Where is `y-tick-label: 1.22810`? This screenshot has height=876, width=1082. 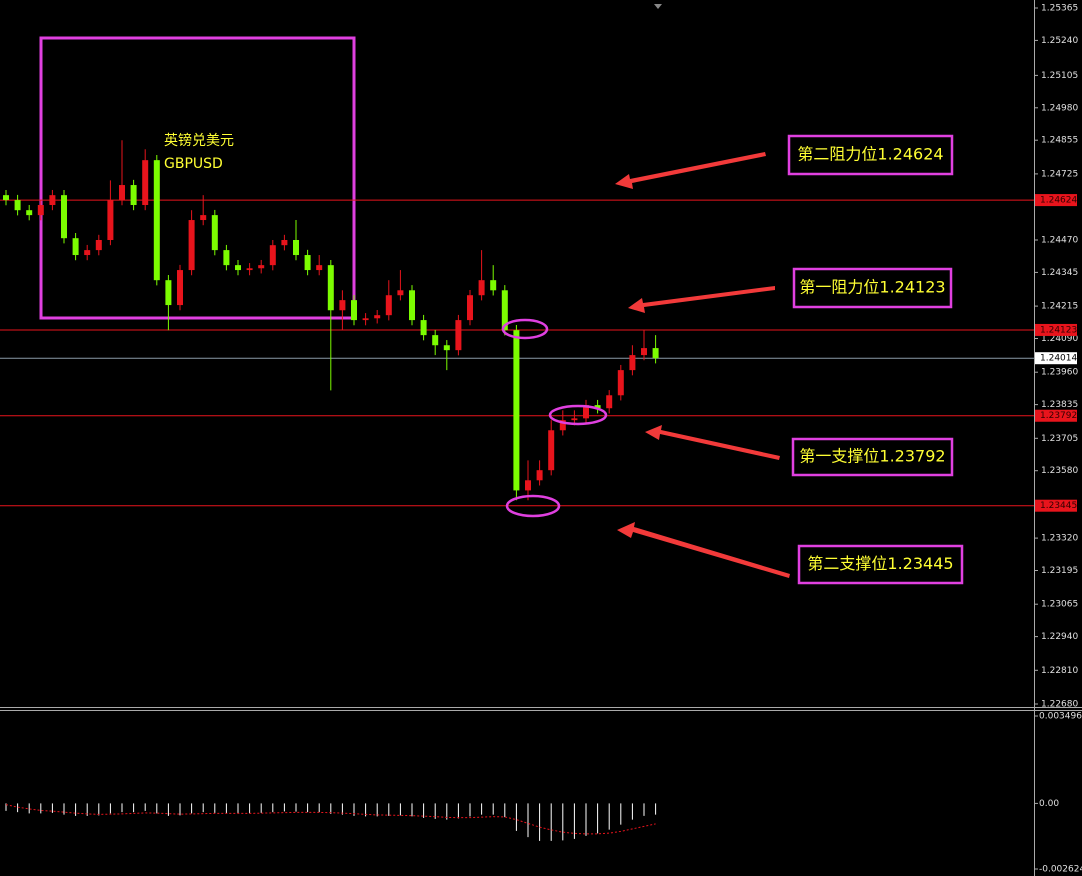
y-tick-label: 1.22810 is located at coordinates (1059, 671).